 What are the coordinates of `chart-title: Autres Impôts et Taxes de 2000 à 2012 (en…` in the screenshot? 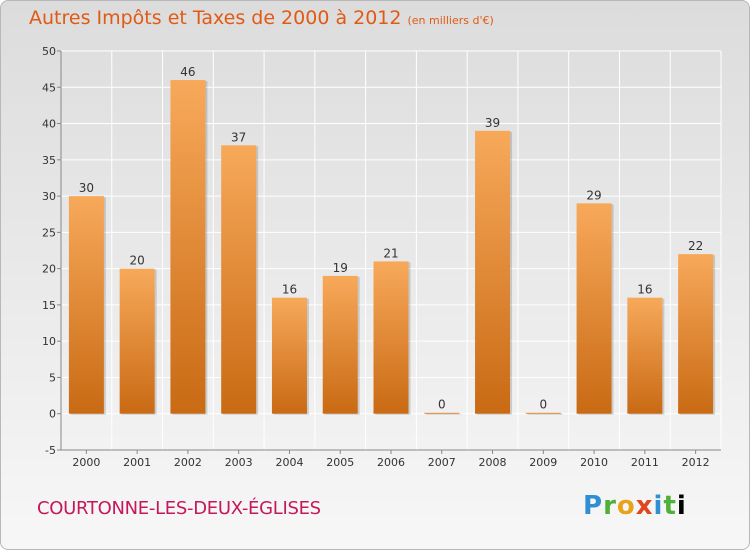 It's located at (261, 18).